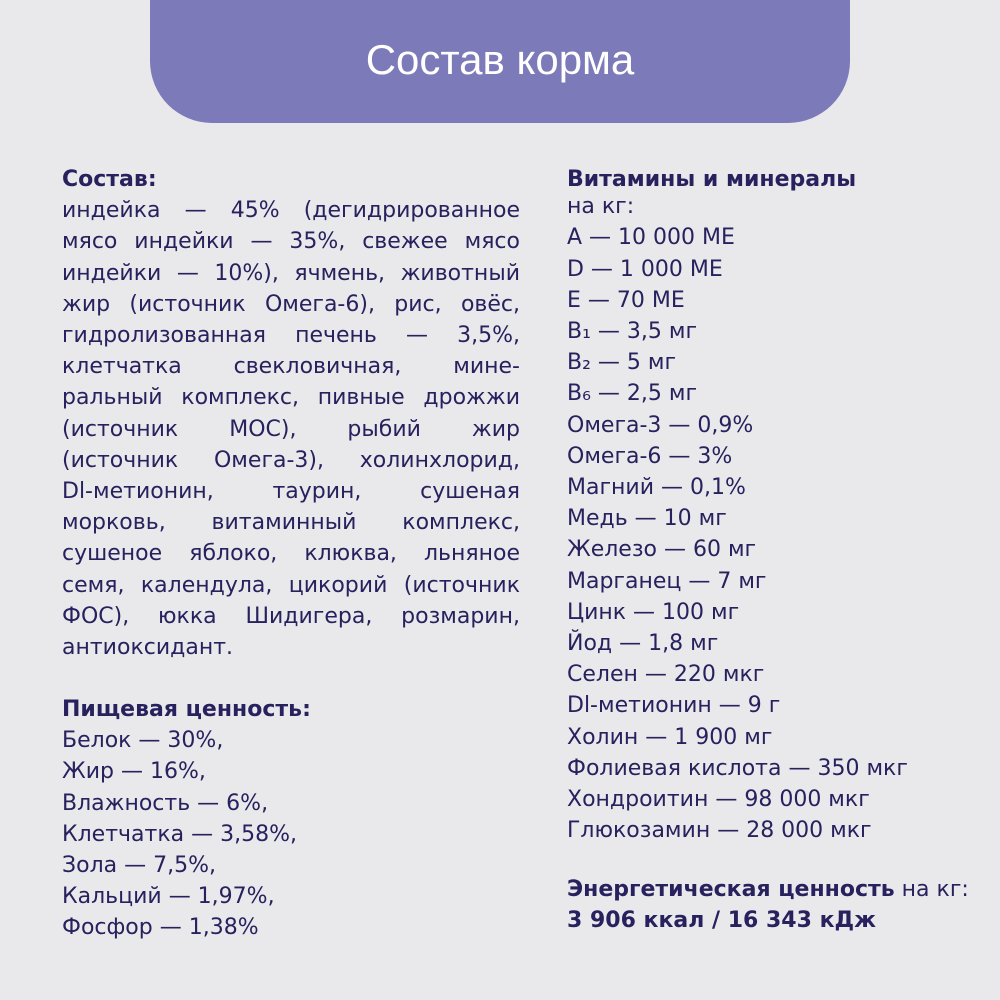  What do you see at coordinates (165, 803) in the screenshot?
I see `nutrition-item: Влажность — 6%,` at bounding box center [165, 803].